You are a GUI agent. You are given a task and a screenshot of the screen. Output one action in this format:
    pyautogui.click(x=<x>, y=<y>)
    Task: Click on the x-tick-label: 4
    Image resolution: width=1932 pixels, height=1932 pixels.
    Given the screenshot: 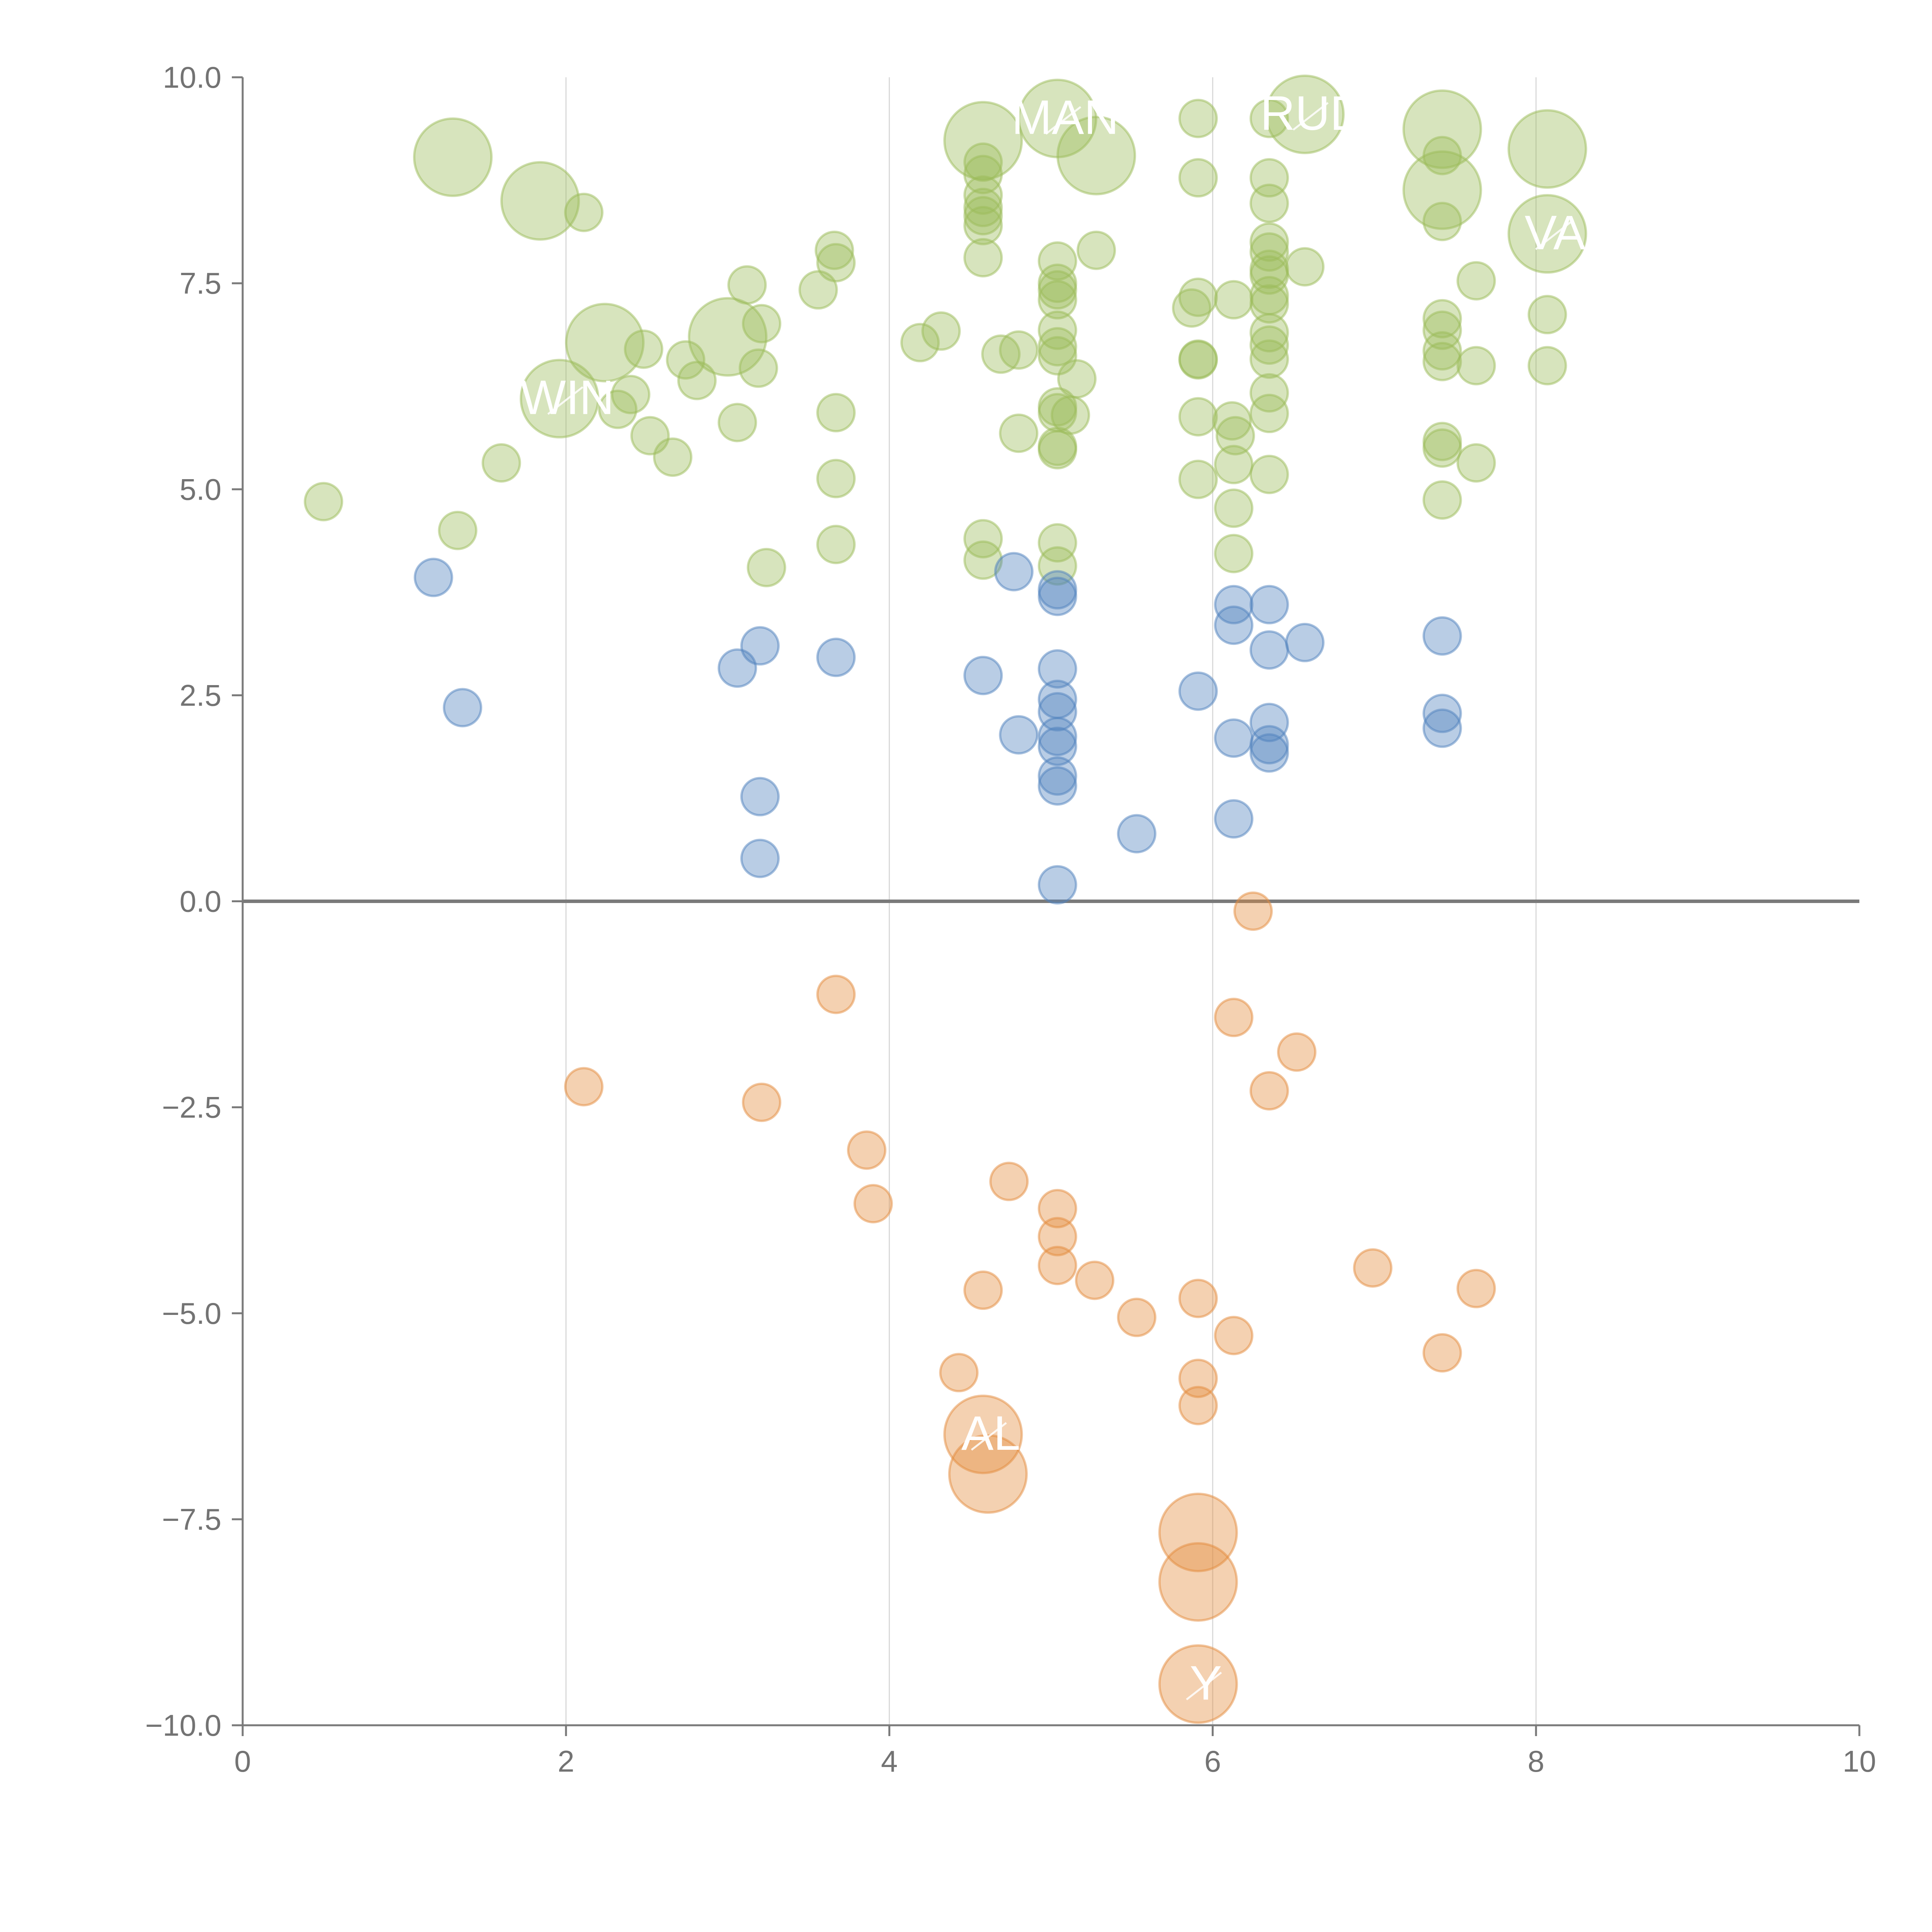 What is the action you would take?
    pyautogui.click(x=890, y=1761)
    